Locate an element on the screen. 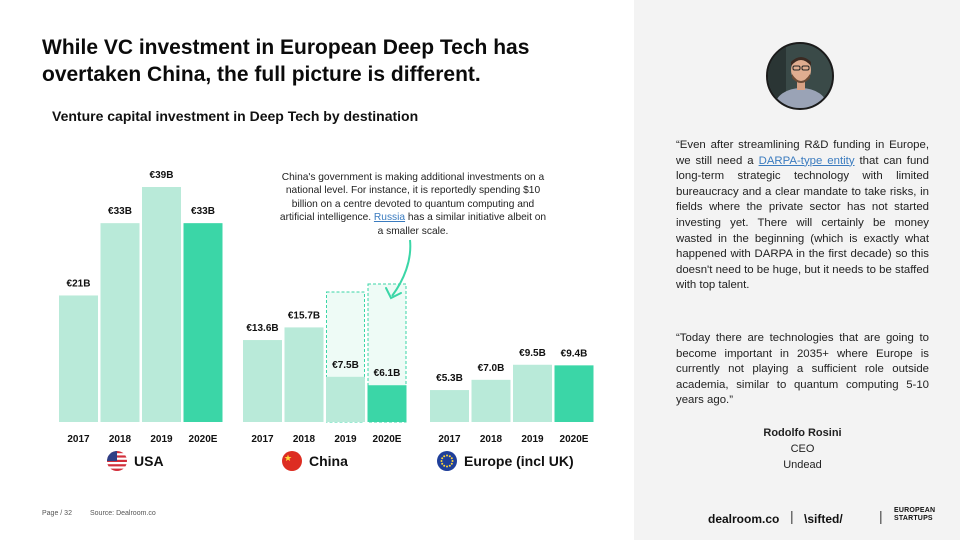 This screenshot has width=960, height=540. region-name: China is located at coordinates (328, 461).